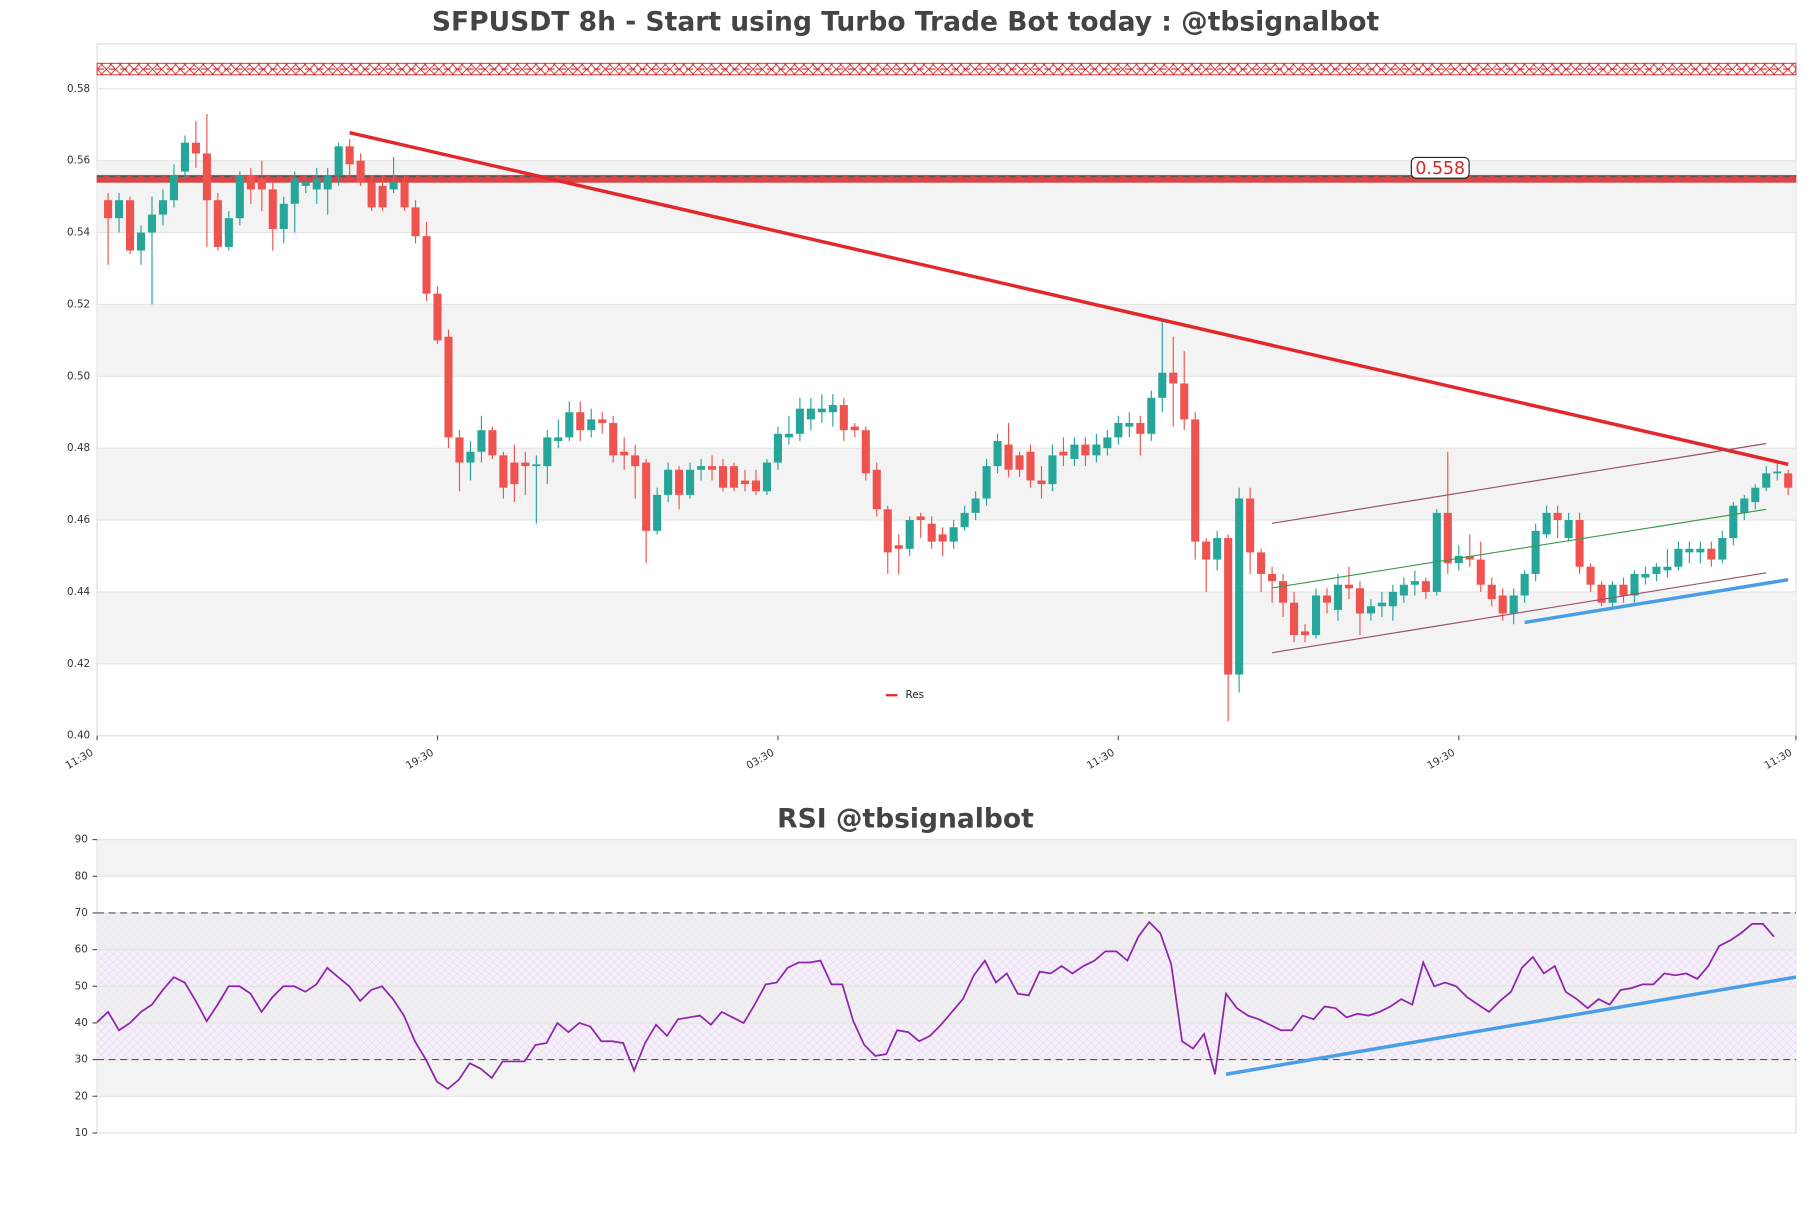  What do you see at coordinates (81, 1023) in the screenshot?
I see `y-tick-label: 40` at bounding box center [81, 1023].